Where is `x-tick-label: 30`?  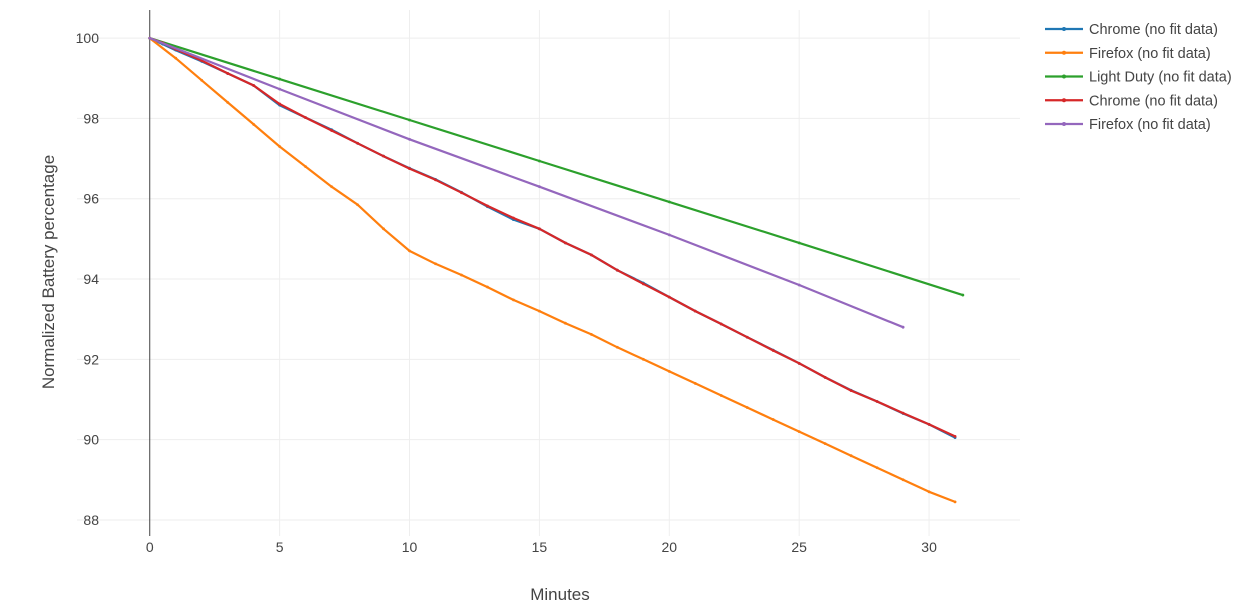 x-tick-label: 30 is located at coordinates (929, 547).